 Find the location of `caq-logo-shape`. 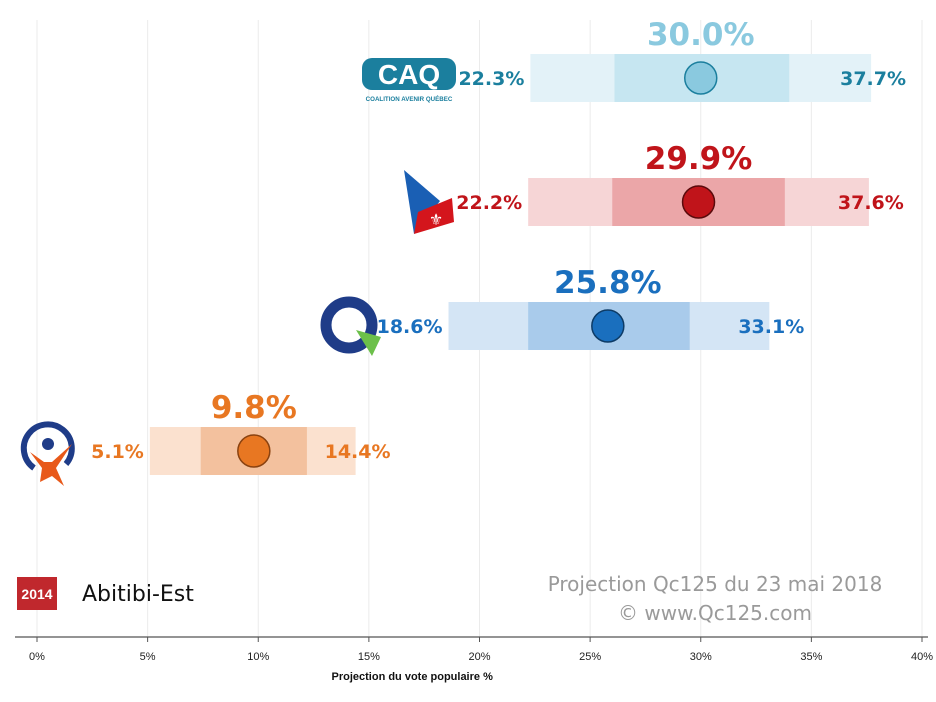

caq-logo-shape is located at coordinates (409, 74).